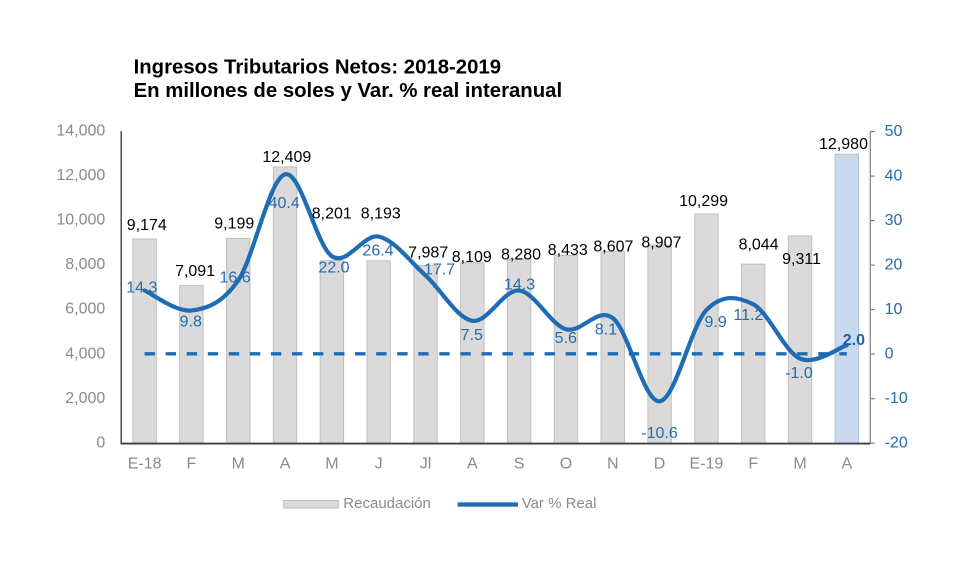 Image resolution: width=958 pixels, height=583 pixels. What do you see at coordinates (80, 131) in the screenshot?
I see `svg-text: 14,000` at bounding box center [80, 131].